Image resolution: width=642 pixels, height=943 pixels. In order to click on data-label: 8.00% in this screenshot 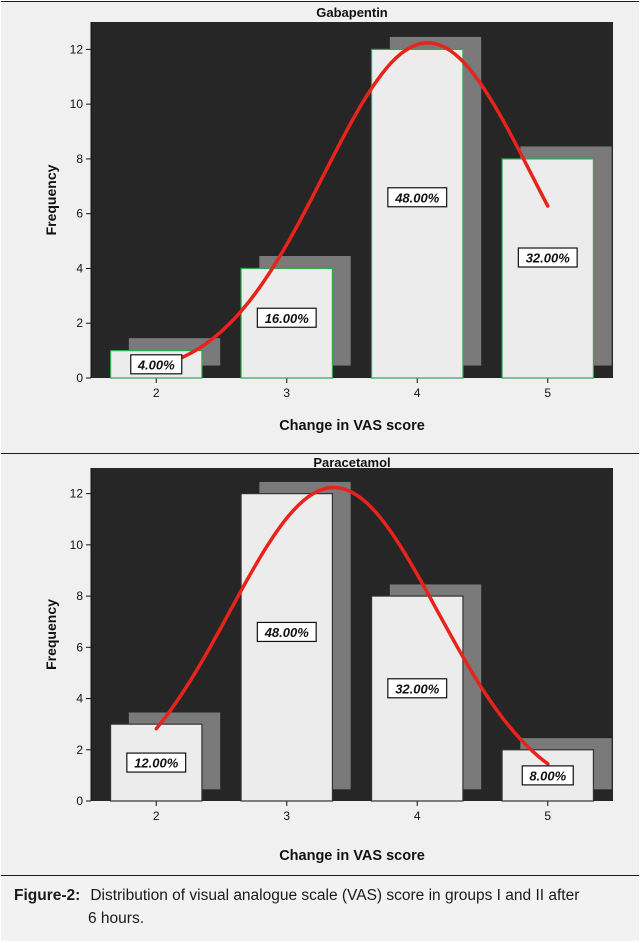, I will do `click(547, 775)`.